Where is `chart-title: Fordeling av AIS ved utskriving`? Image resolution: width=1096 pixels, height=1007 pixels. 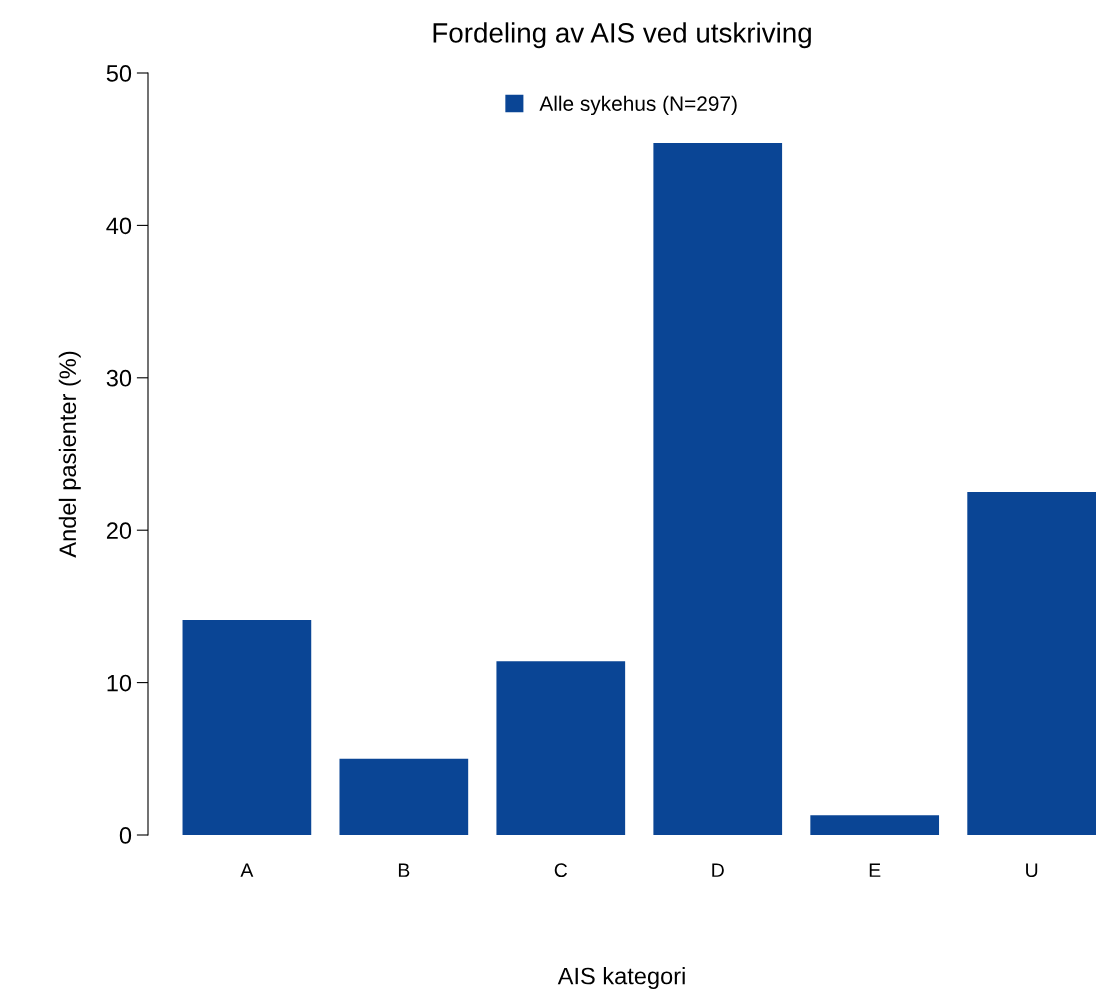
chart-title: Fordeling av AIS ved utskriving is located at coordinates (622, 35).